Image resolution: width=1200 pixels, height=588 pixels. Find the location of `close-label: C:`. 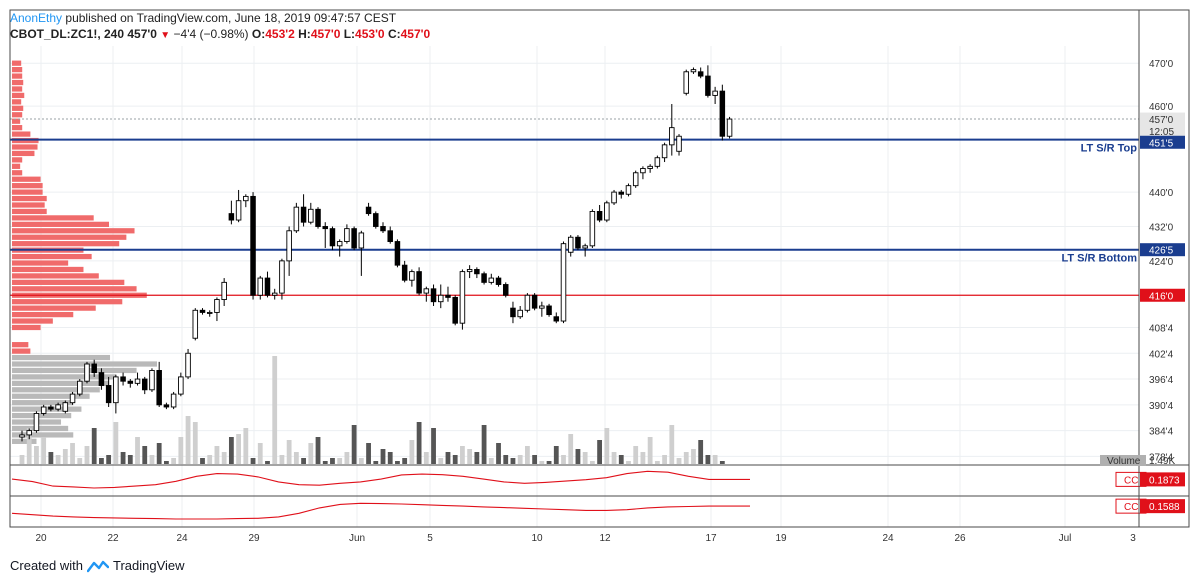

close-label: C: is located at coordinates (394, 34).